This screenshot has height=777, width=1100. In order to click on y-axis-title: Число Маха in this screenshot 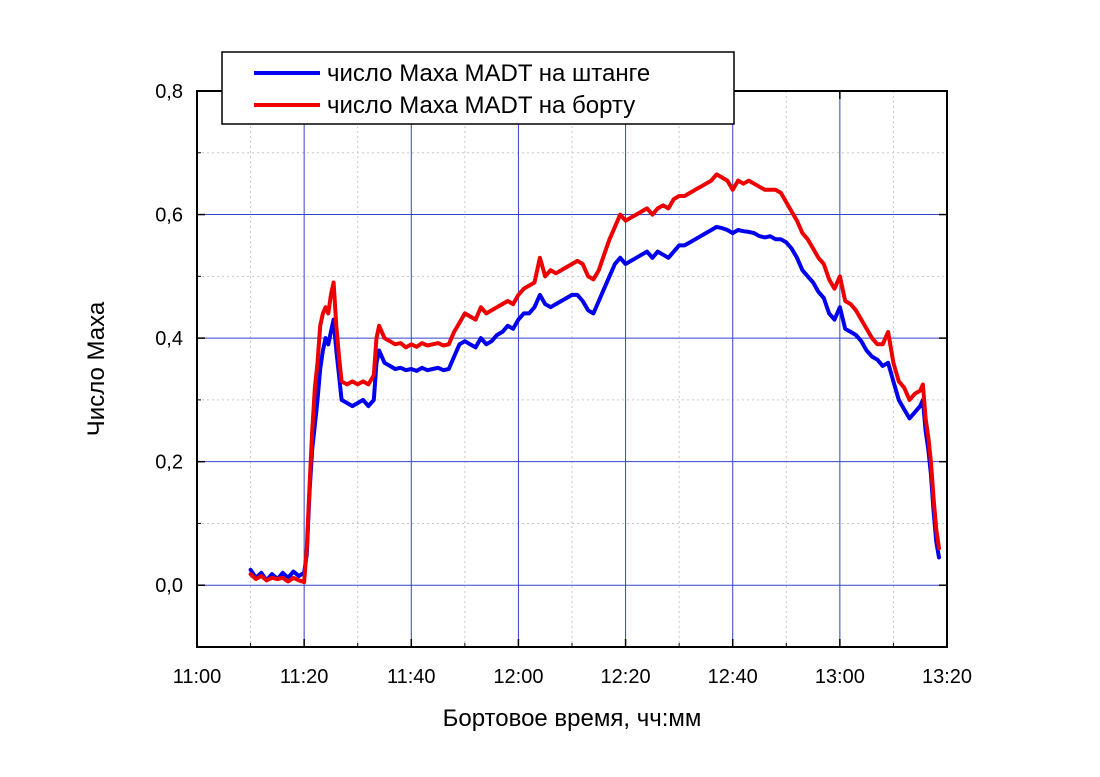, I will do `click(96, 368)`.